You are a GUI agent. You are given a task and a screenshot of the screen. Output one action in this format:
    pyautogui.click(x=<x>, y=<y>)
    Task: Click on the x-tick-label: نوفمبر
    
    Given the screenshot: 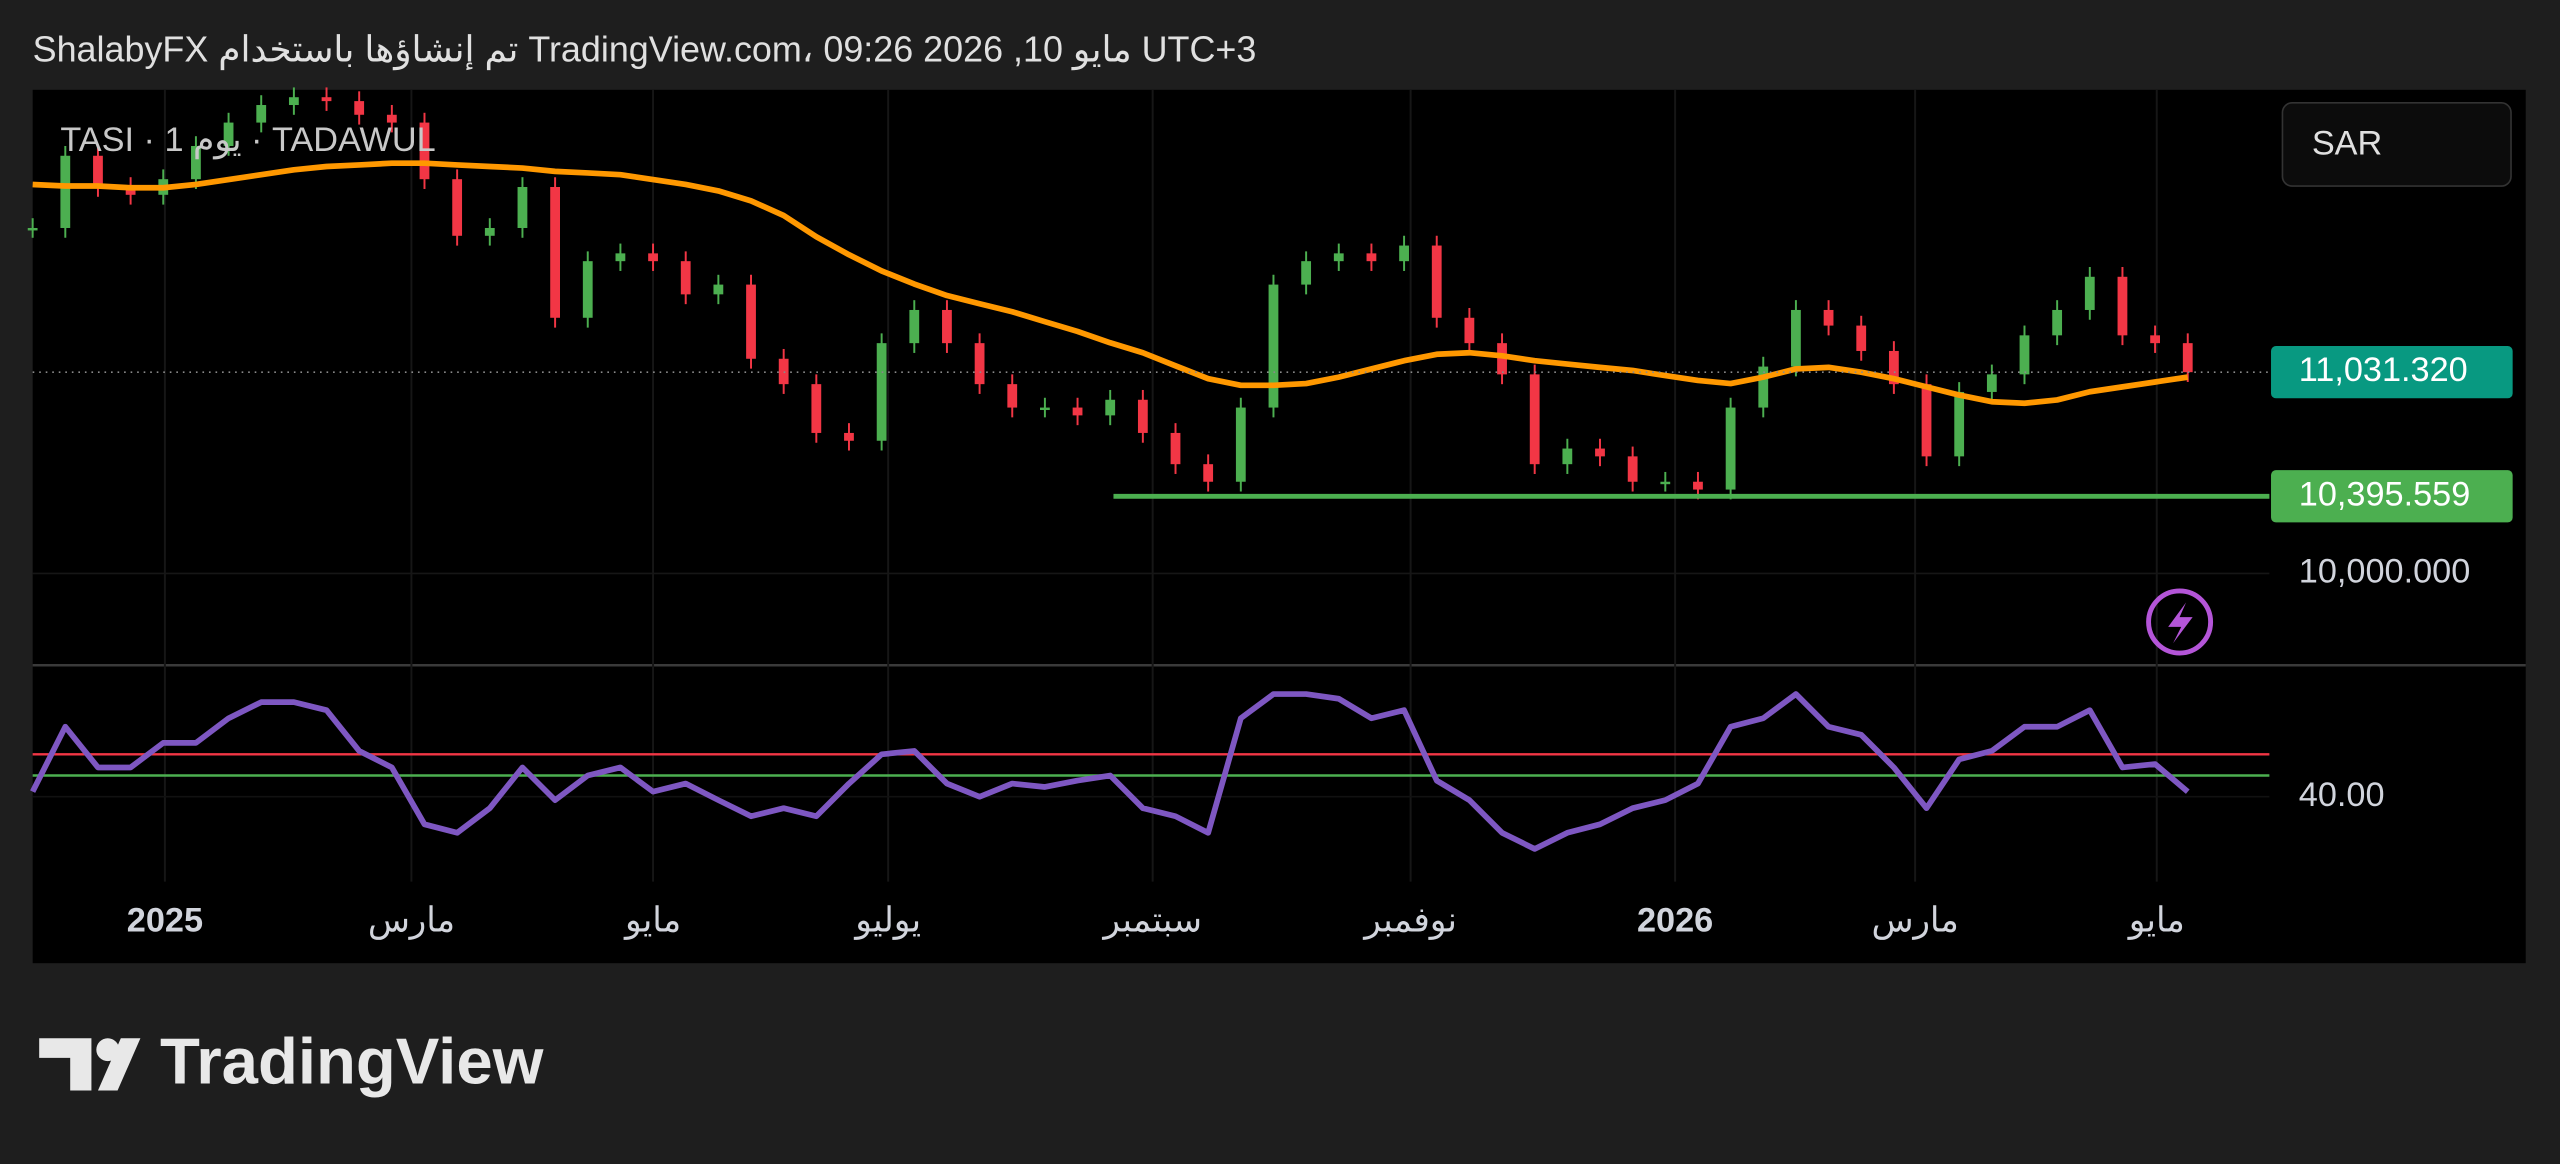 What is the action you would take?
    pyautogui.click(x=1409, y=920)
    